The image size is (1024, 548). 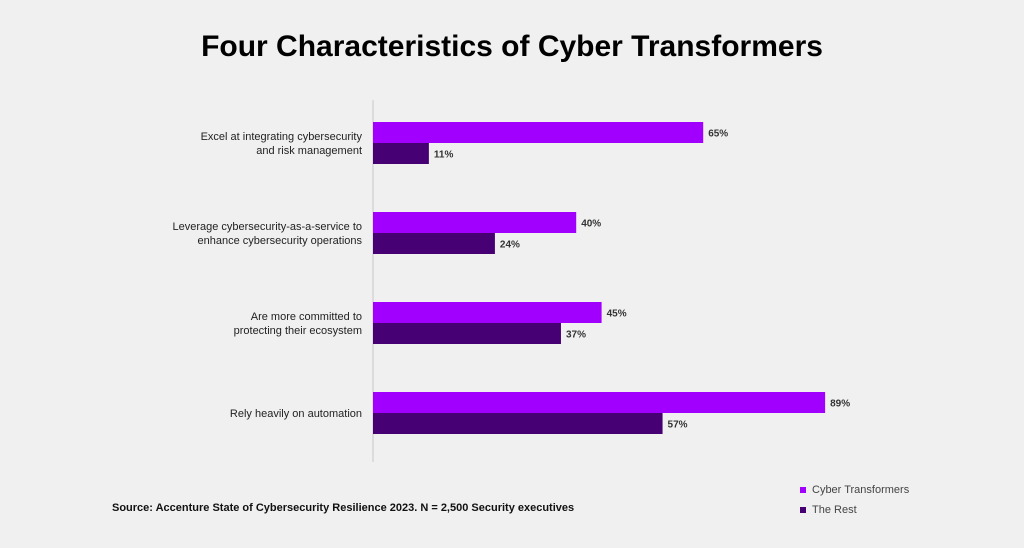 I want to click on legend-label-the-rest: The Rest, so click(x=834, y=510).